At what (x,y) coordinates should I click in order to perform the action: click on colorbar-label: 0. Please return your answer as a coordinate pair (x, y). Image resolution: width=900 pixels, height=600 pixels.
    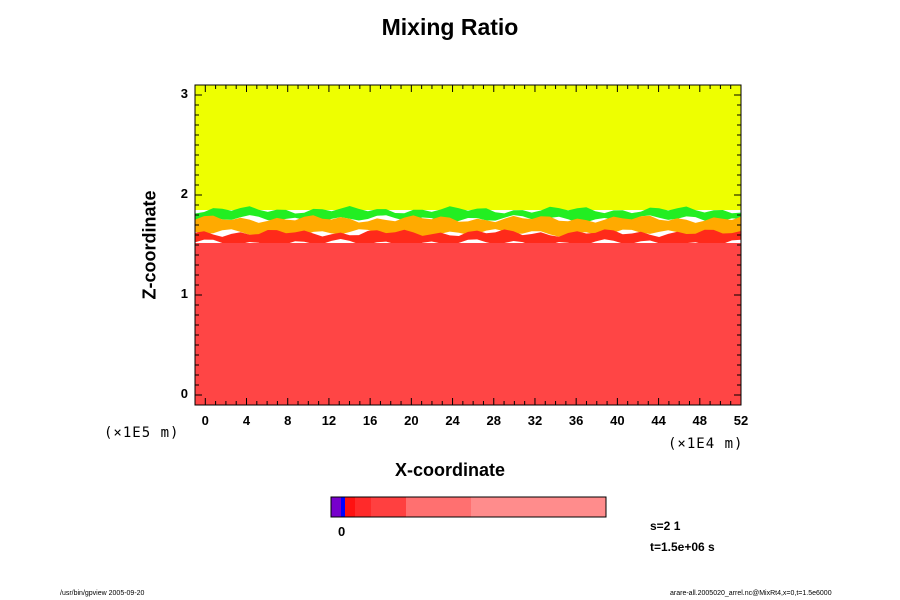
    Looking at the image, I should click on (342, 531).